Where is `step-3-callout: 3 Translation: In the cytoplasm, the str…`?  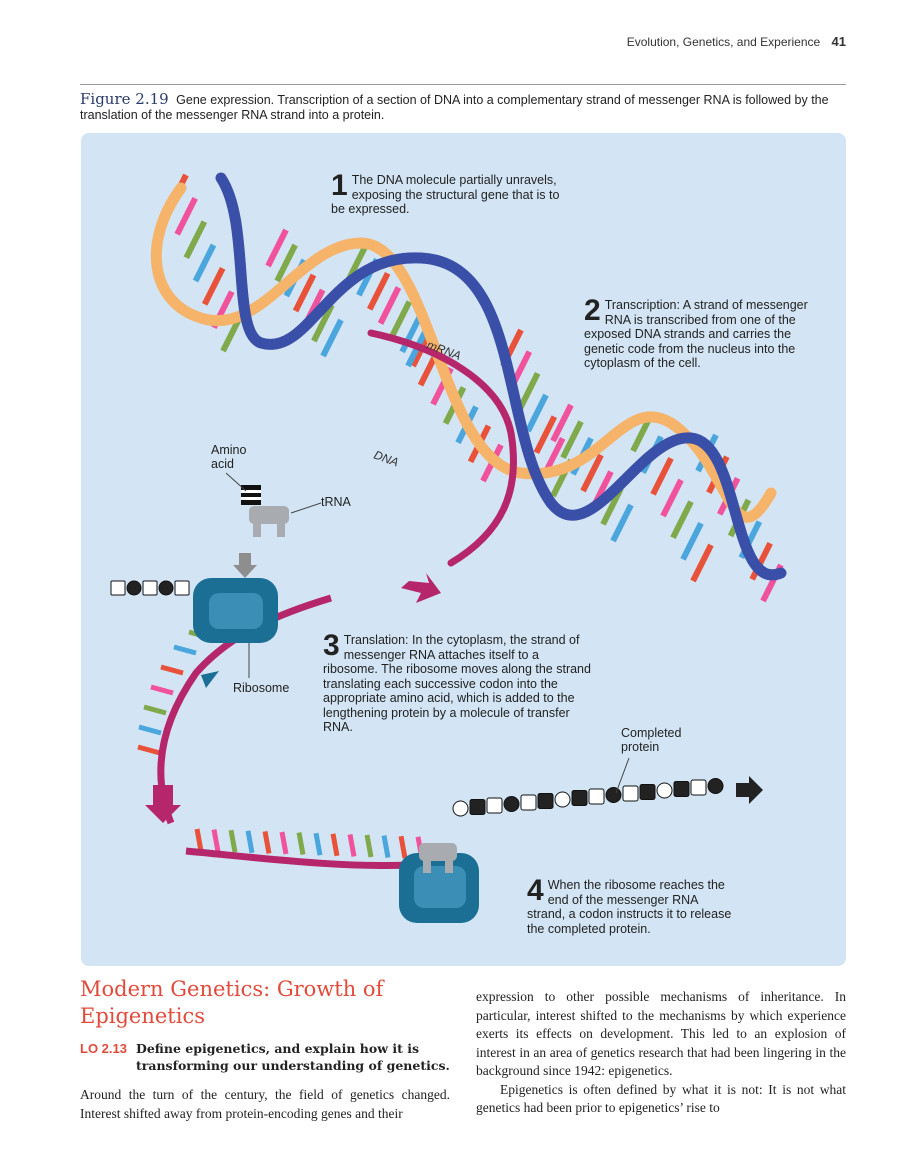
step-3-callout: 3 Translation: In the cytoplasm, the str… is located at coordinates (459, 682).